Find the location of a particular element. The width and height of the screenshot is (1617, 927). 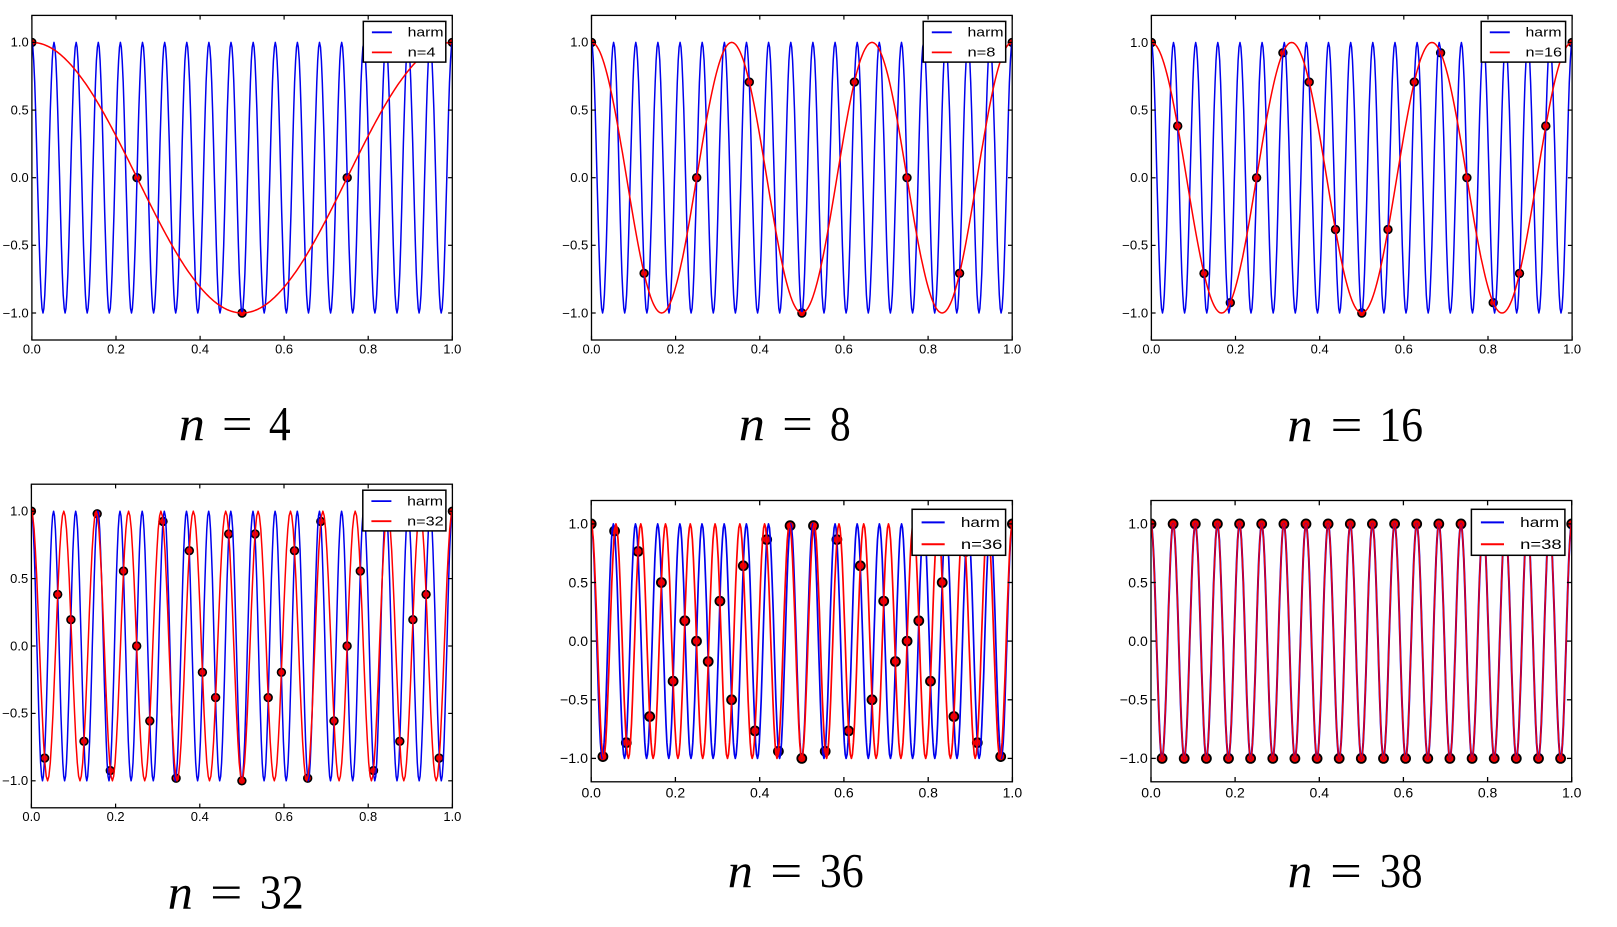

svg-text: 32 is located at coordinates (282, 892).